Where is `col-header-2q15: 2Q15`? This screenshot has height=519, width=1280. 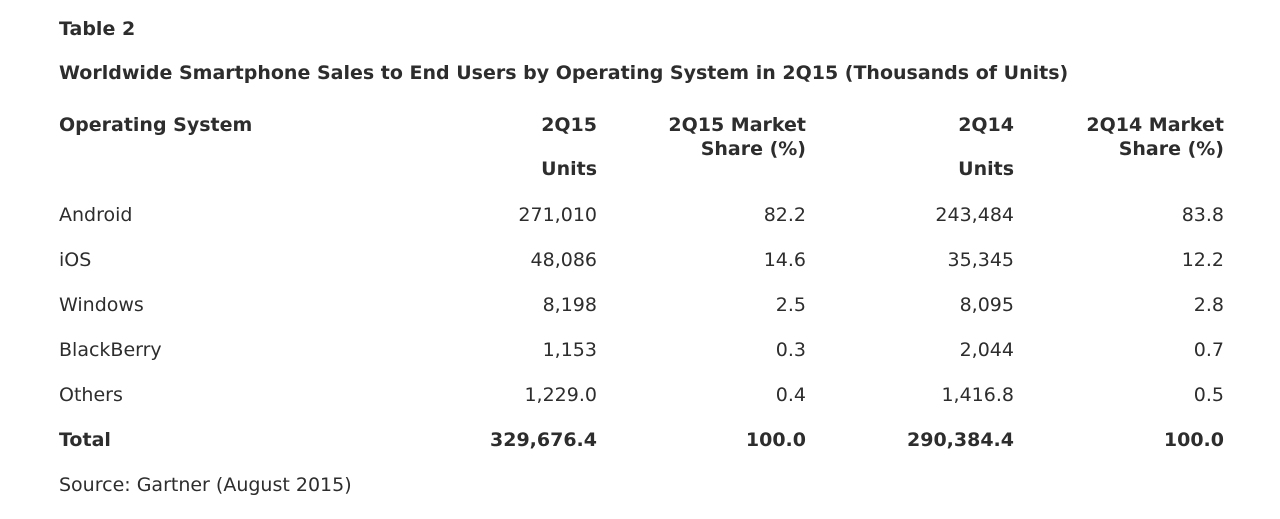 col-header-2q15: 2Q15 is located at coordinates (569, 125).